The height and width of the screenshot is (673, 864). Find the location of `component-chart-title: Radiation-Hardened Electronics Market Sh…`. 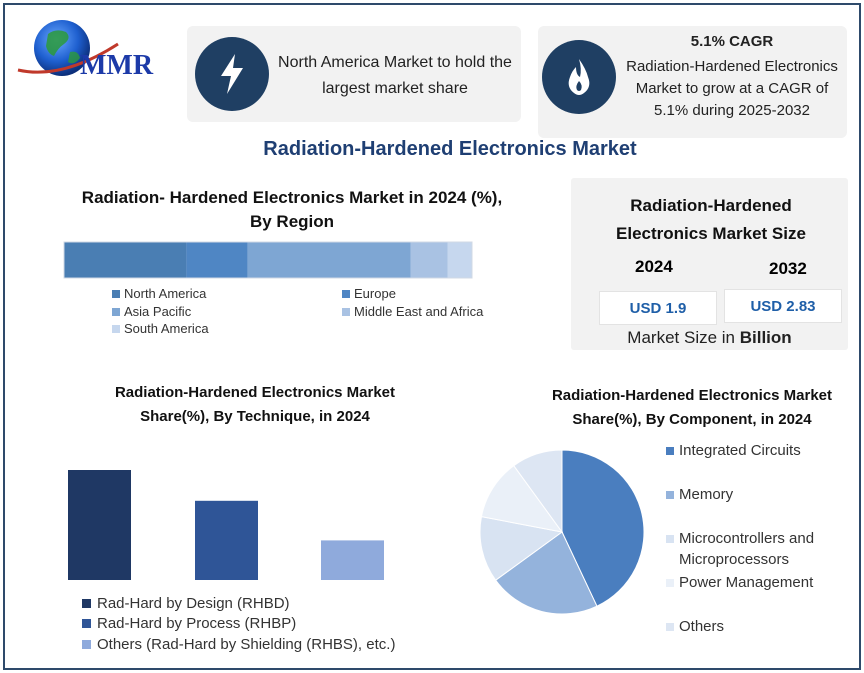

component-chart-title: Radiation-Hardened Electronics Market Sh… is located at coordinates (692, 407).